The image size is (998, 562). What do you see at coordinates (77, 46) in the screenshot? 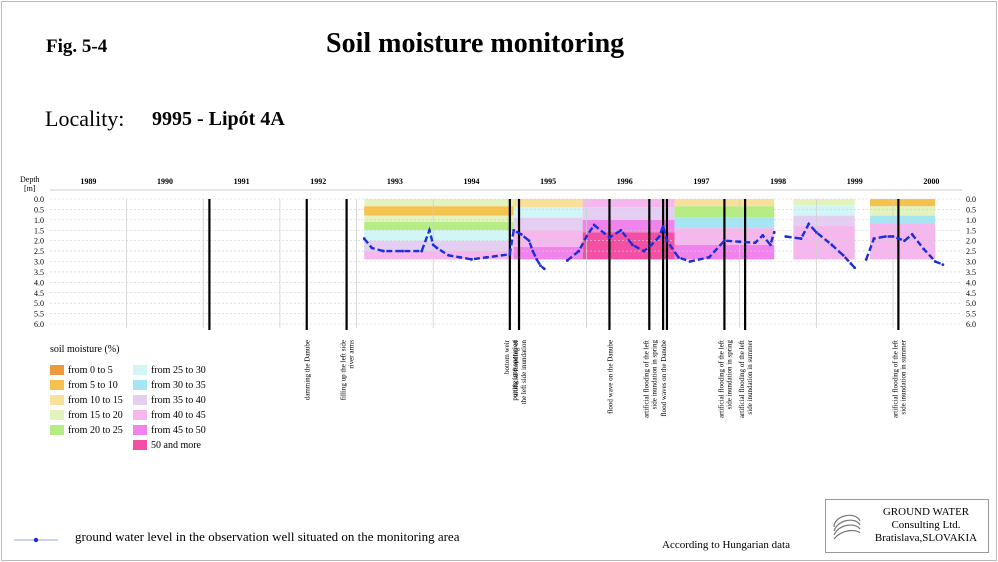
I see `figure-label: Fig. 5-4` at bounding box center [77, 46].